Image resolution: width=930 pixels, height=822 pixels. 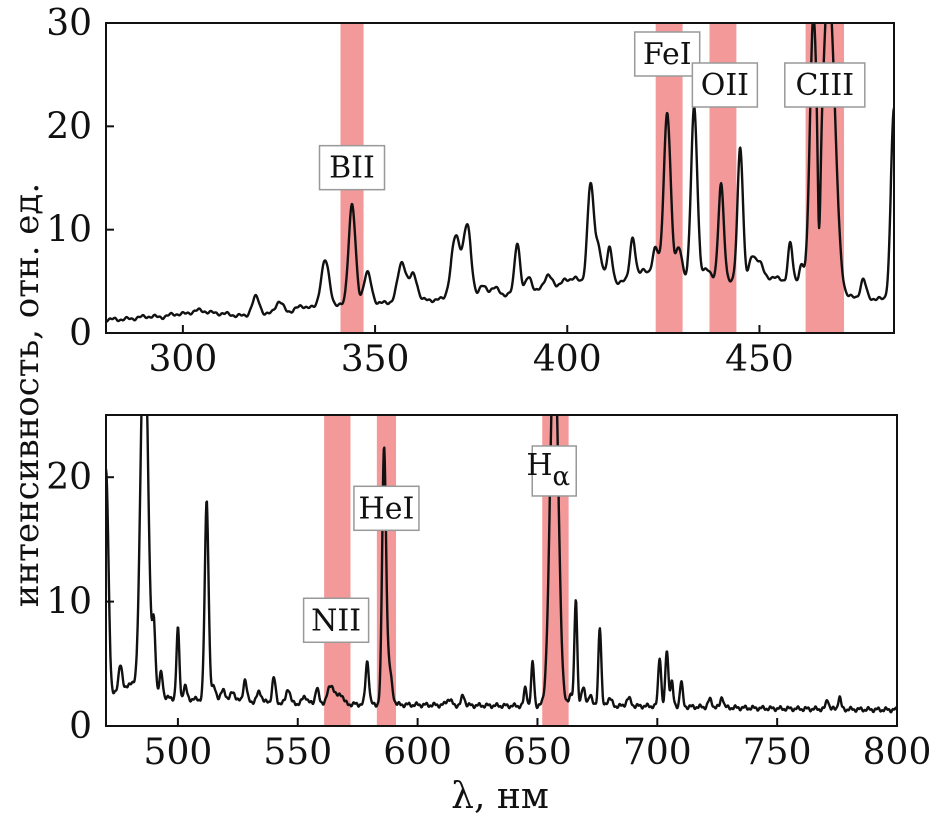 I want to click on bottom-label-text: NII, so click(x=336, y=620).